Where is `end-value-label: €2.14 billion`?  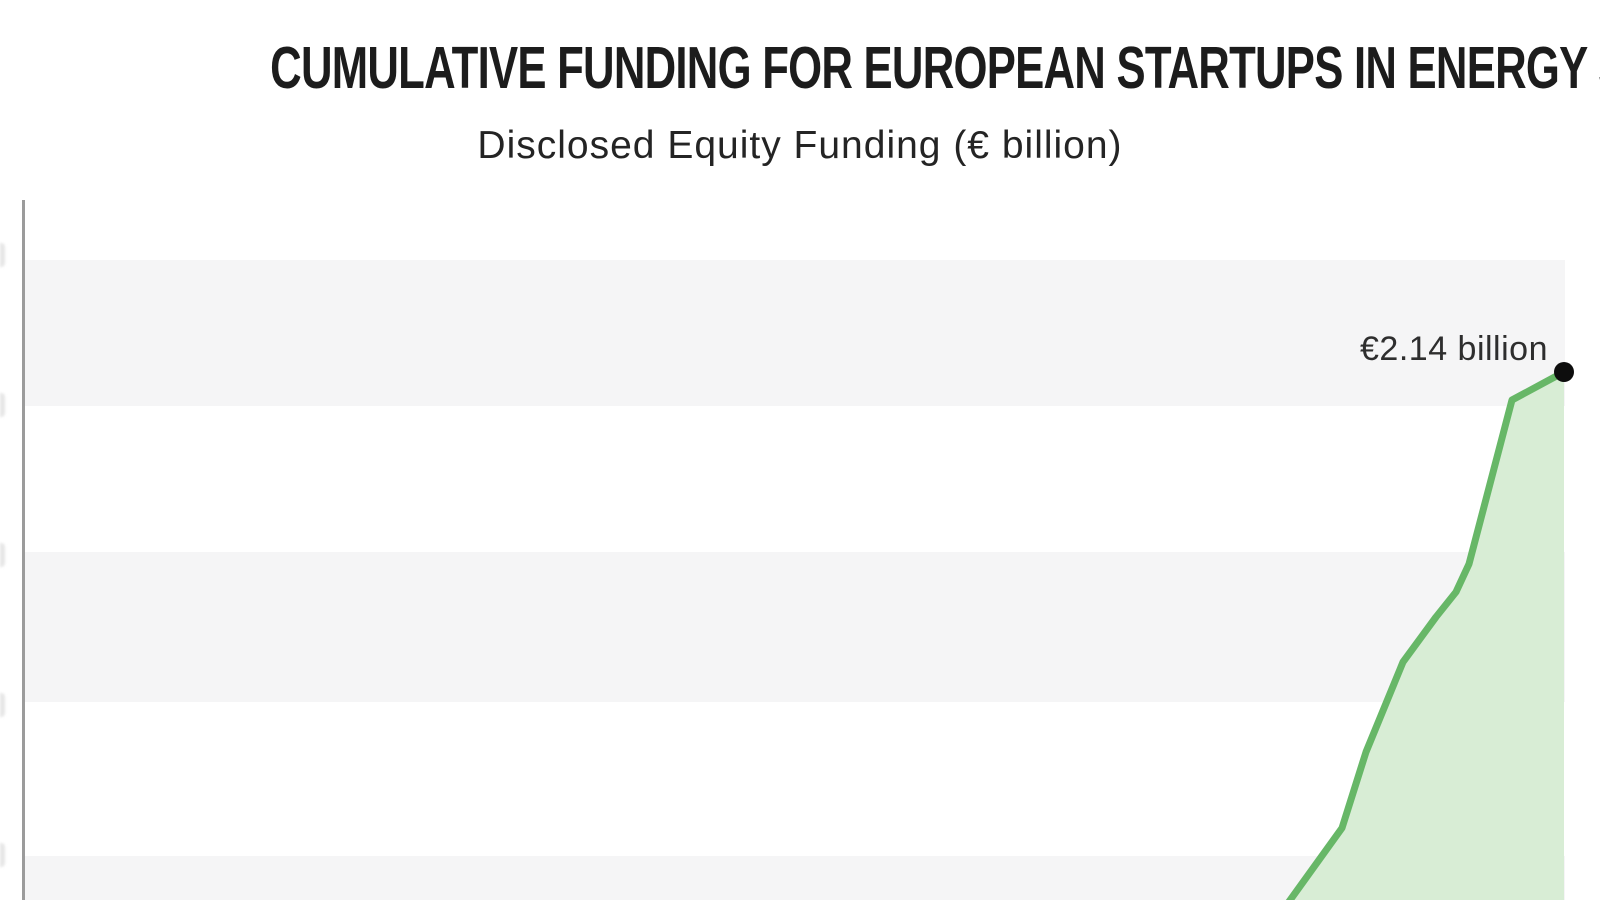 end-value-label: €2.14 billion is located at coordinates (1454, 349).